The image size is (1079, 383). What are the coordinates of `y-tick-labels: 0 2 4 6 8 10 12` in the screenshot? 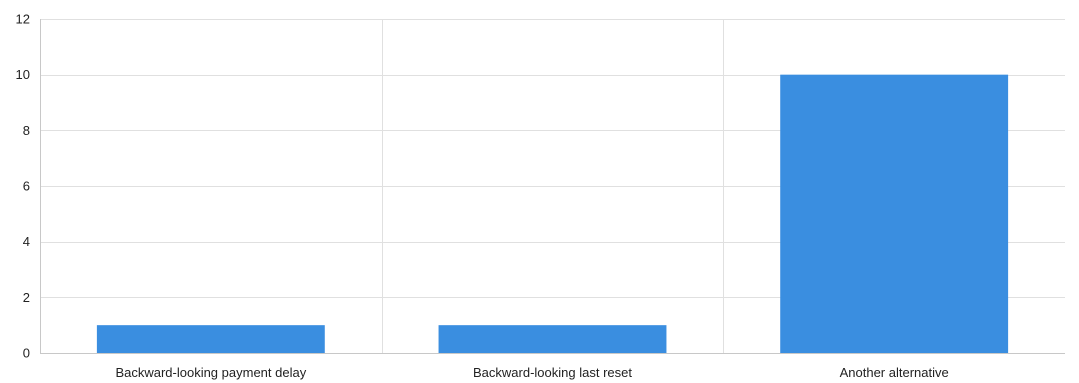 It's located at (23, 186).